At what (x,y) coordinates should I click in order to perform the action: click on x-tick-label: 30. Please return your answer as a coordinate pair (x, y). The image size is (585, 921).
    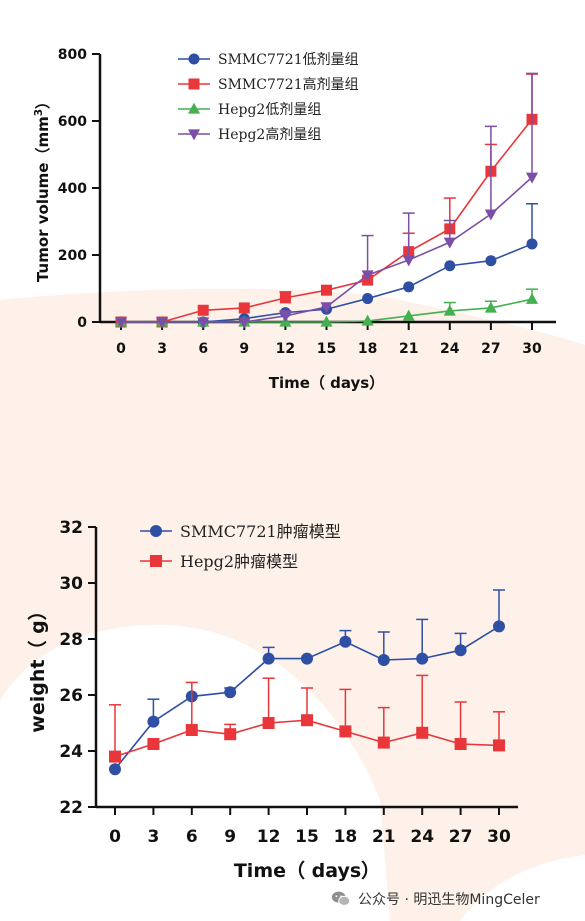
    Looking at the image, I should click on (499, 837).